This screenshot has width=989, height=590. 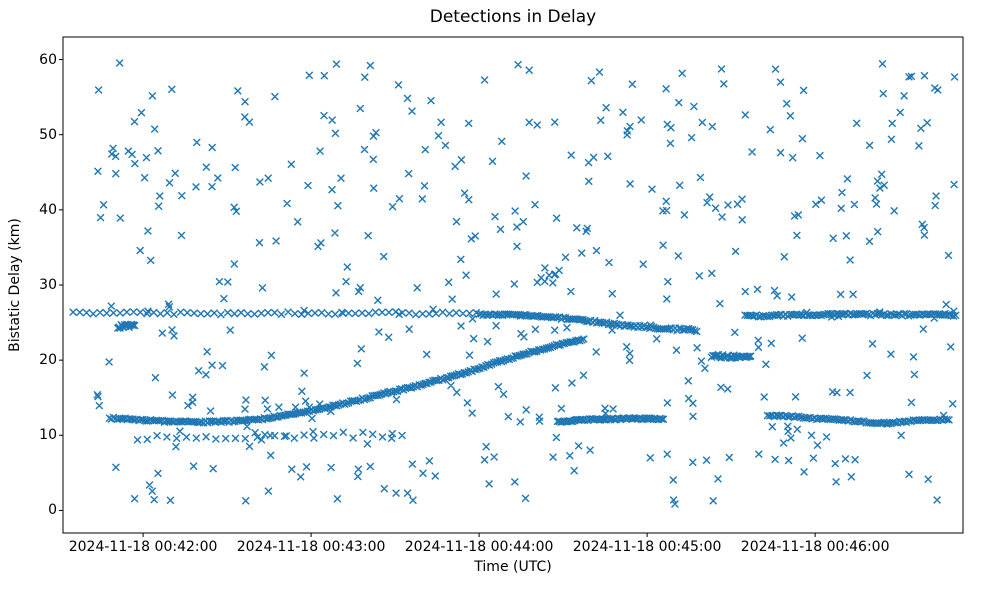 I want to click on chart-title: Detections in Delay, so click(x=513, y=17).